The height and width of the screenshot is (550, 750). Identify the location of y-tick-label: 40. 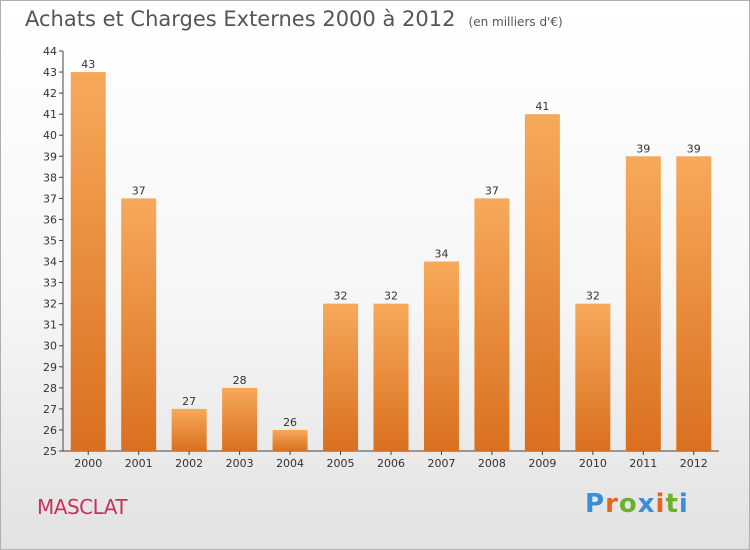
(50, 135).